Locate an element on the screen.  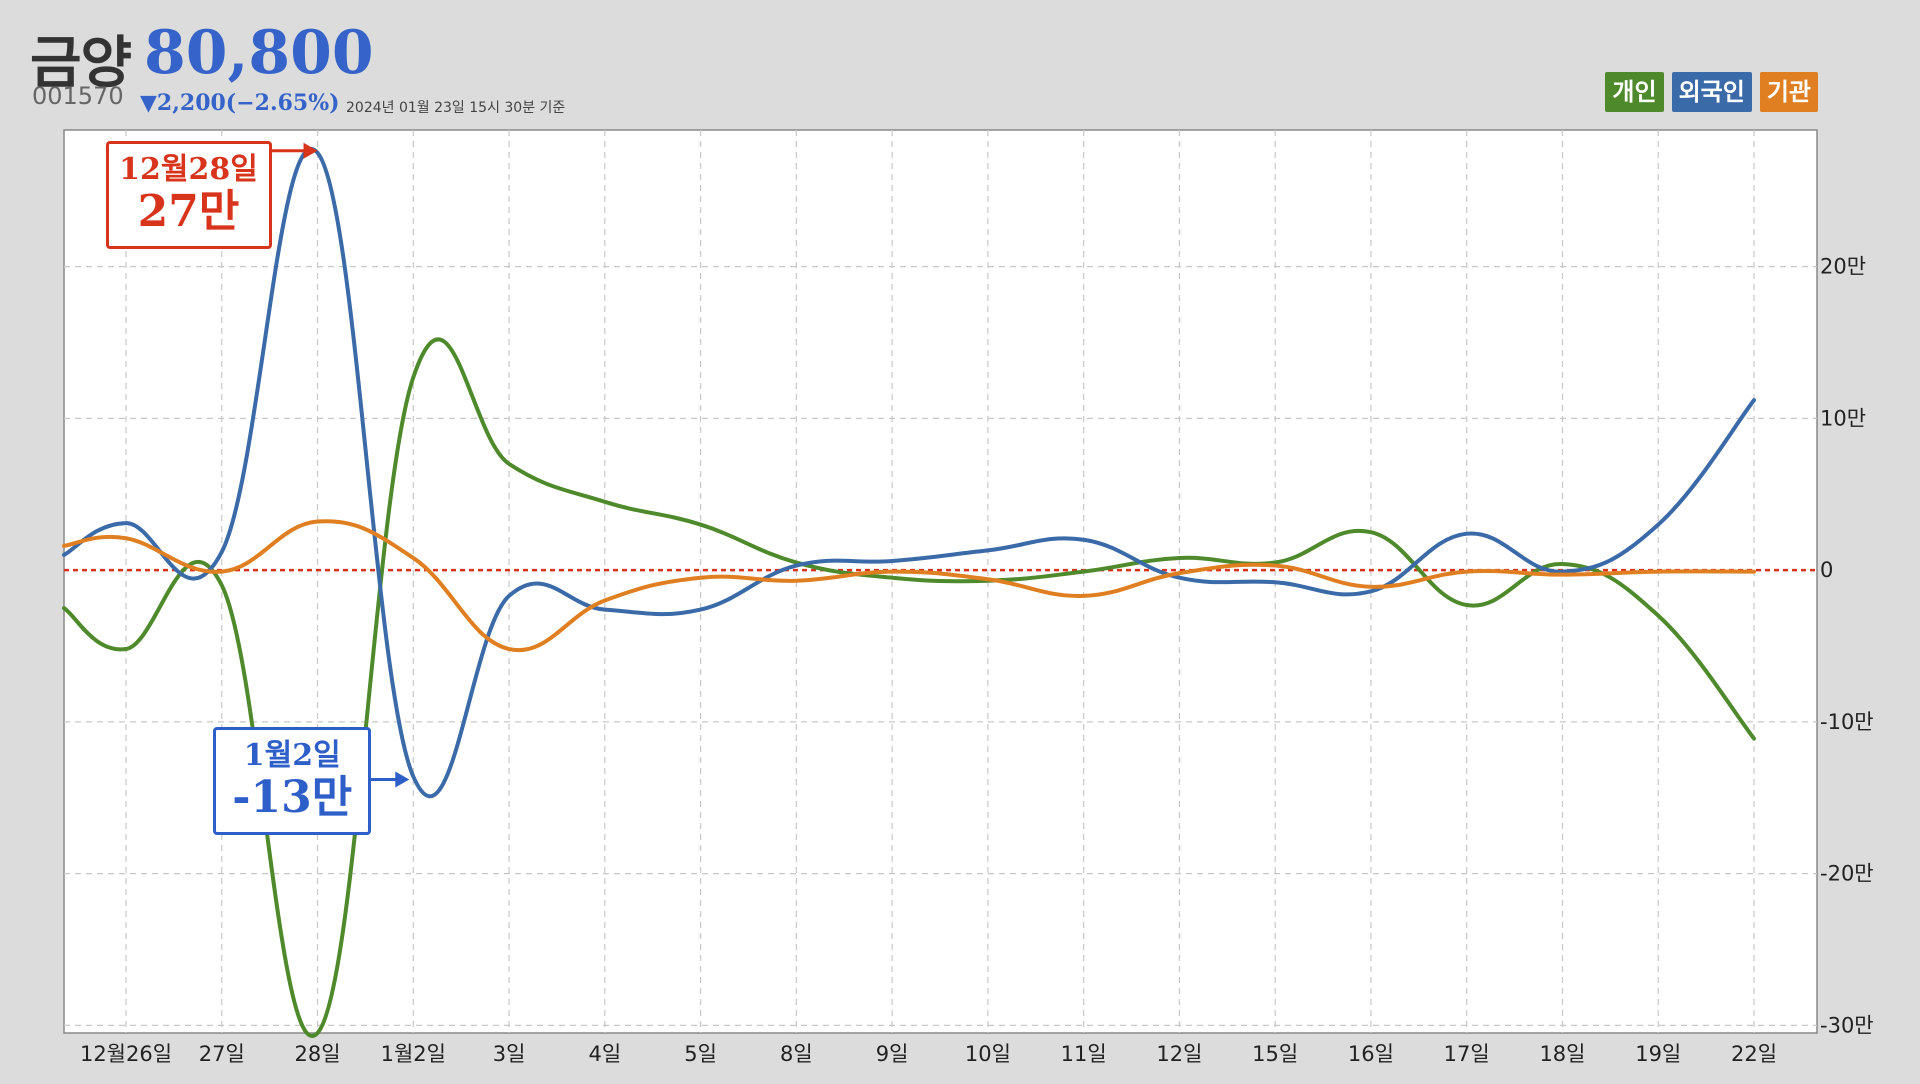
stock-code: 001570 is located at coordinates (78, 96).